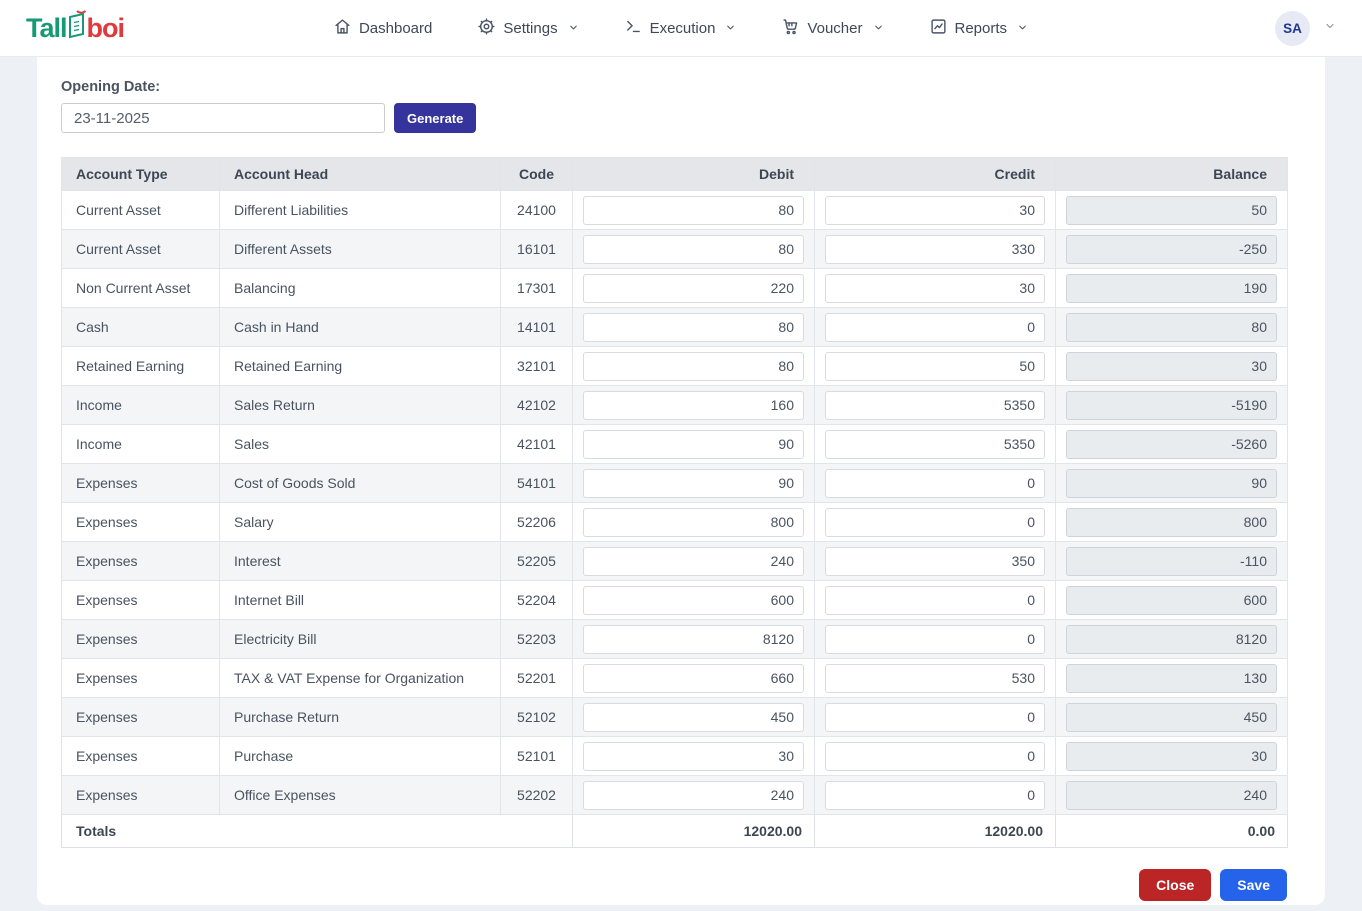  What do you see at coordinates (360, 327) in the screenshot?
I see `account-head-cell: Cash in Hand` at bounding box center [360, 327].